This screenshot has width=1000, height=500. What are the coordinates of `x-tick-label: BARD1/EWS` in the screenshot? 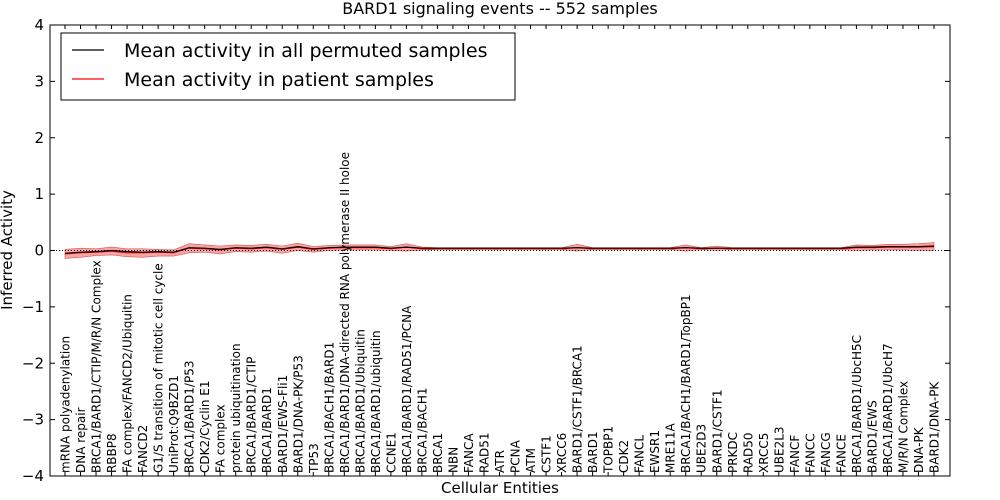 It's located at (872, 436).